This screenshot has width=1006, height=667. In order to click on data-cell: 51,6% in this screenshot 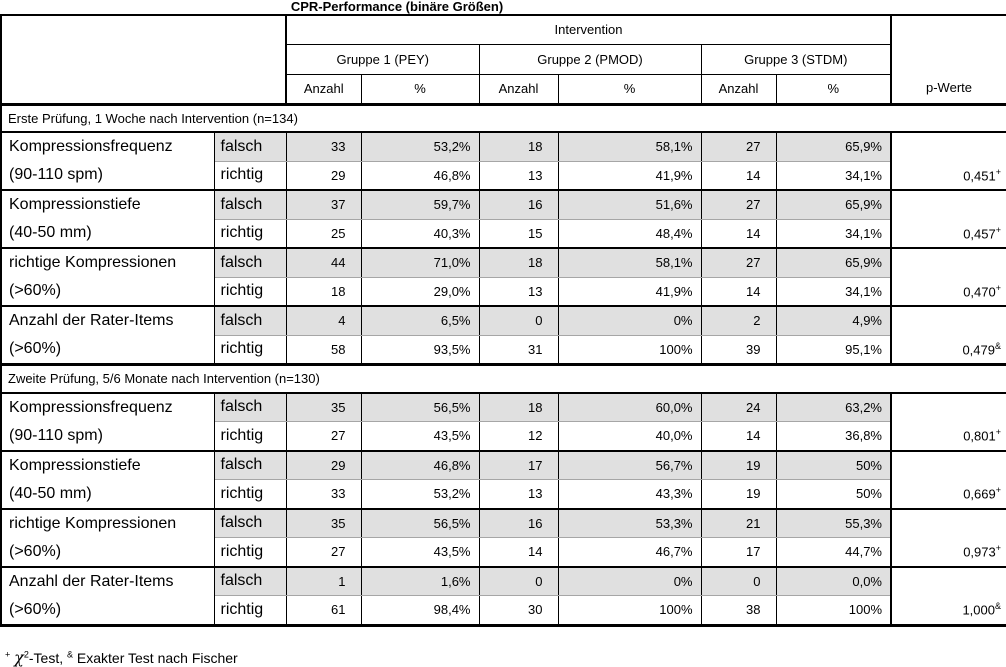, I will do `click(629, 205)`.